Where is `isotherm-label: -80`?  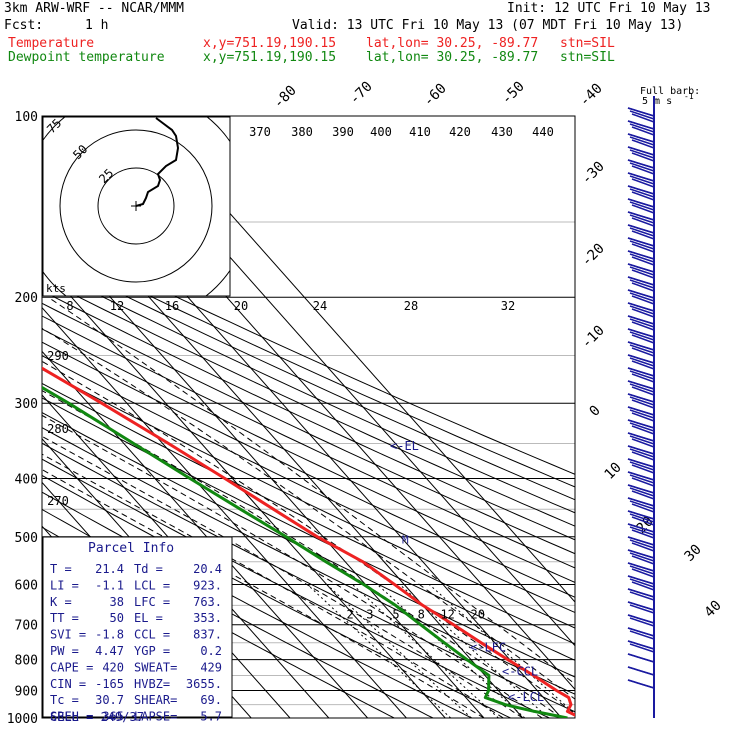 isotherm-label: -80 is located at coordinates (285, 97).